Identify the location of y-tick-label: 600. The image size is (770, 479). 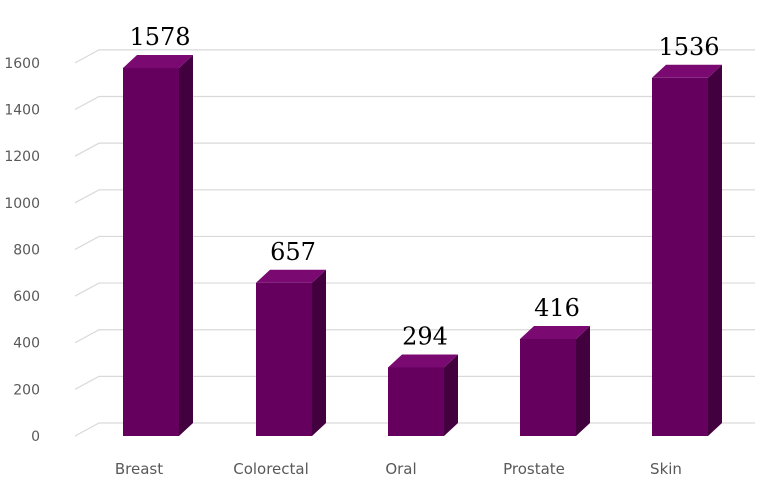
(26, 297).